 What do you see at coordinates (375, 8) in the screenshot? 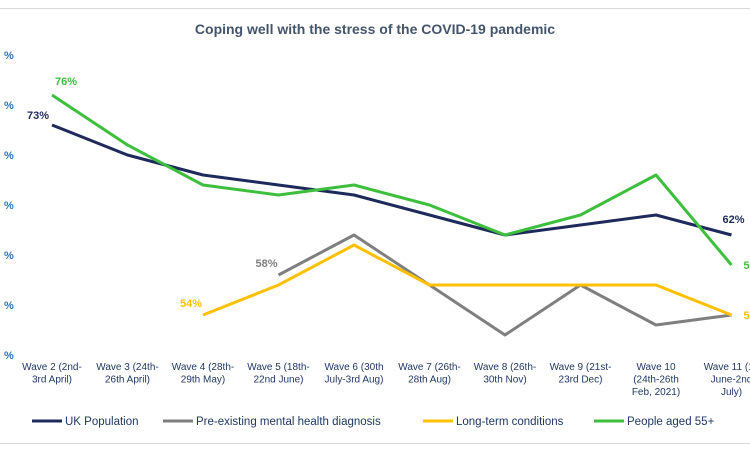
I see `frame-top-border` at bounding box center [375, 8].